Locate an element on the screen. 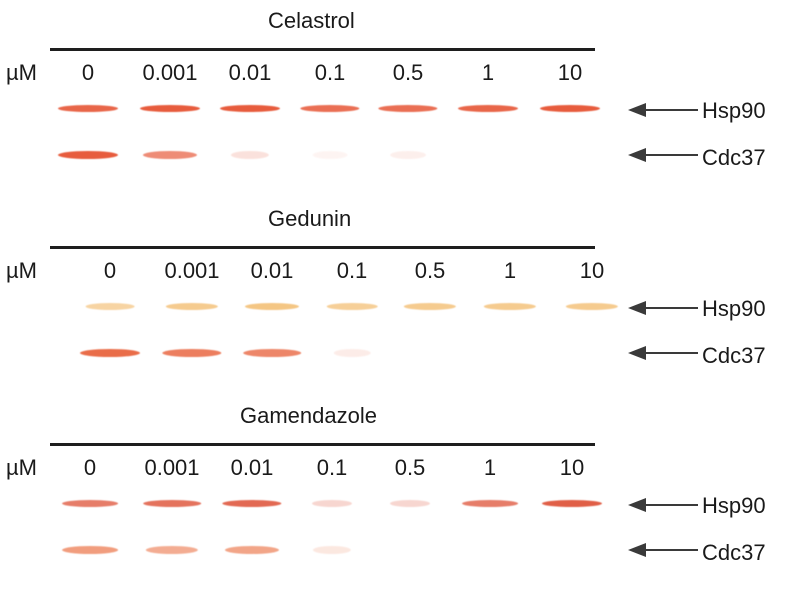  panel-title: Gamendazole is located at coordinates (308, 415).